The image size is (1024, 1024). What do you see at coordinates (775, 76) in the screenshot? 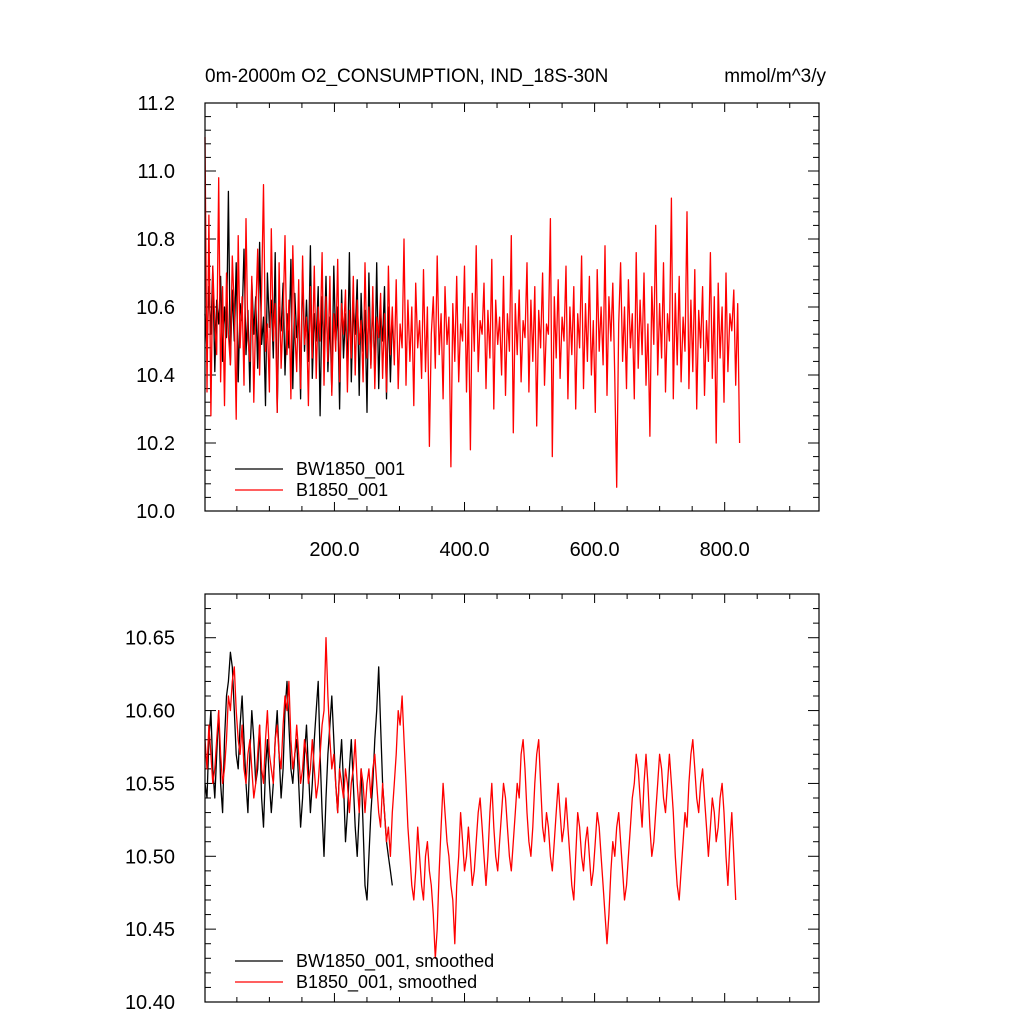
I see `chart-units: mmol/m^3/y` at bounding box center [775, 76].